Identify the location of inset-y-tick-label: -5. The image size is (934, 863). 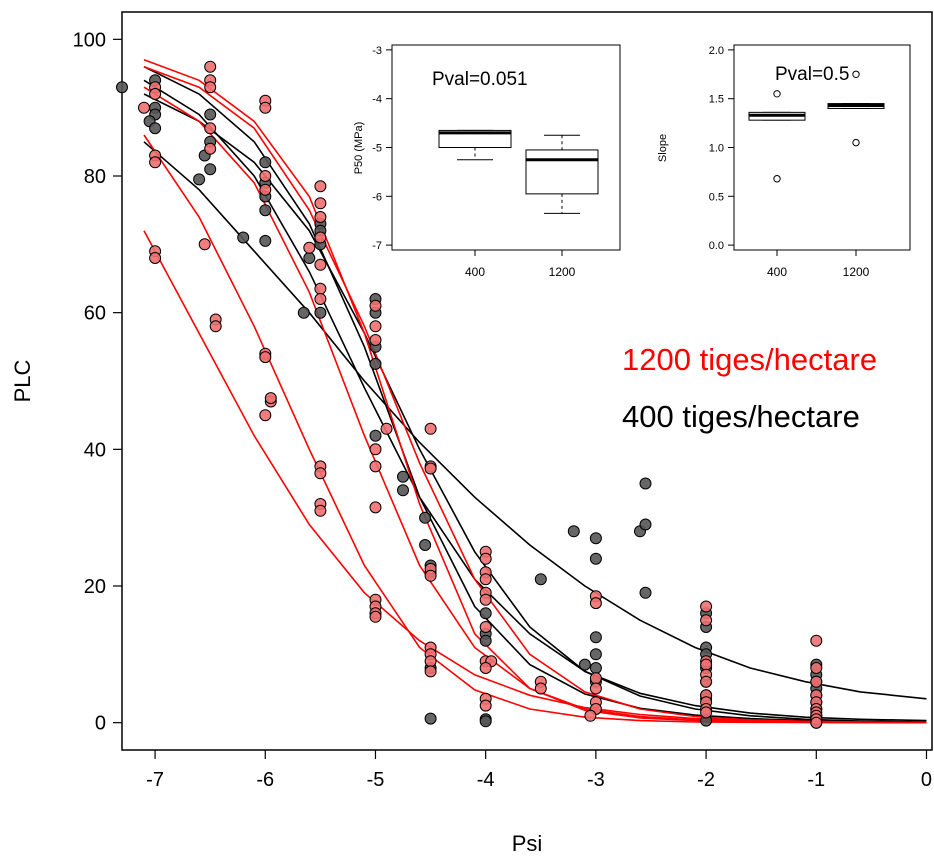
(377, 149).